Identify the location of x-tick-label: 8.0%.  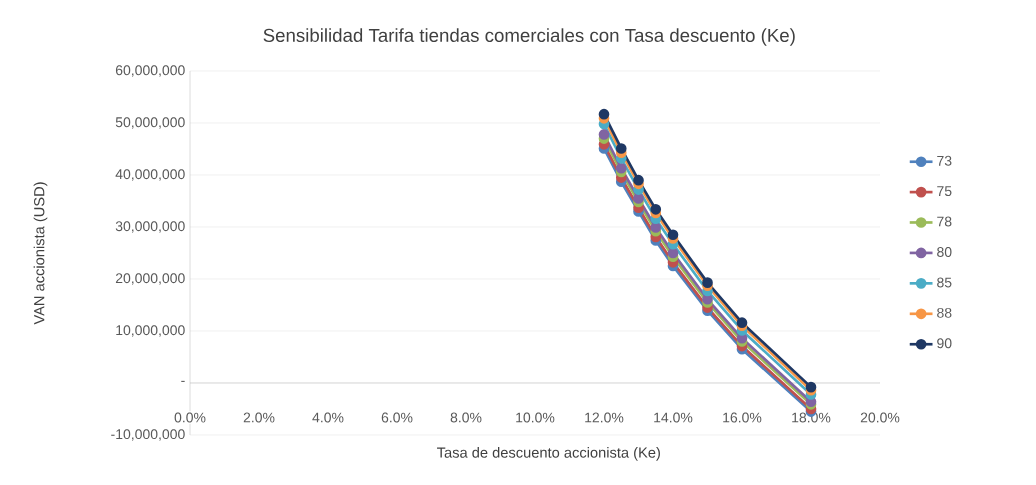
(466, 417).